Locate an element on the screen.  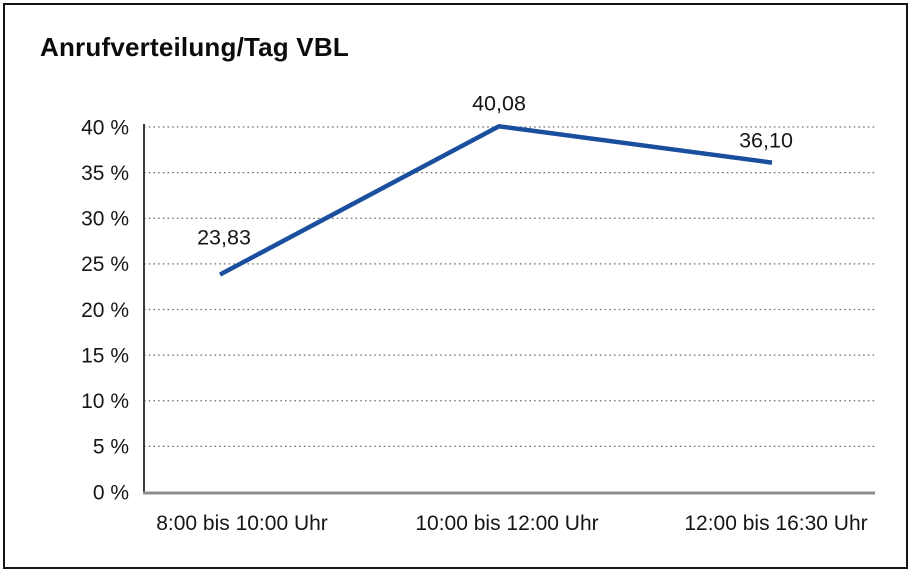
y-axis-tick-label: 25 % is located at coordinates (105, 264).